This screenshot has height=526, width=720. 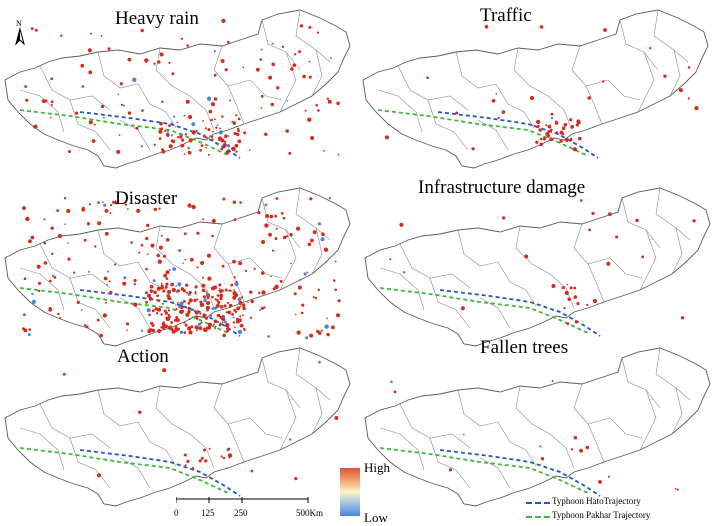 I want to click on map-action, so click(x=177, y=427).